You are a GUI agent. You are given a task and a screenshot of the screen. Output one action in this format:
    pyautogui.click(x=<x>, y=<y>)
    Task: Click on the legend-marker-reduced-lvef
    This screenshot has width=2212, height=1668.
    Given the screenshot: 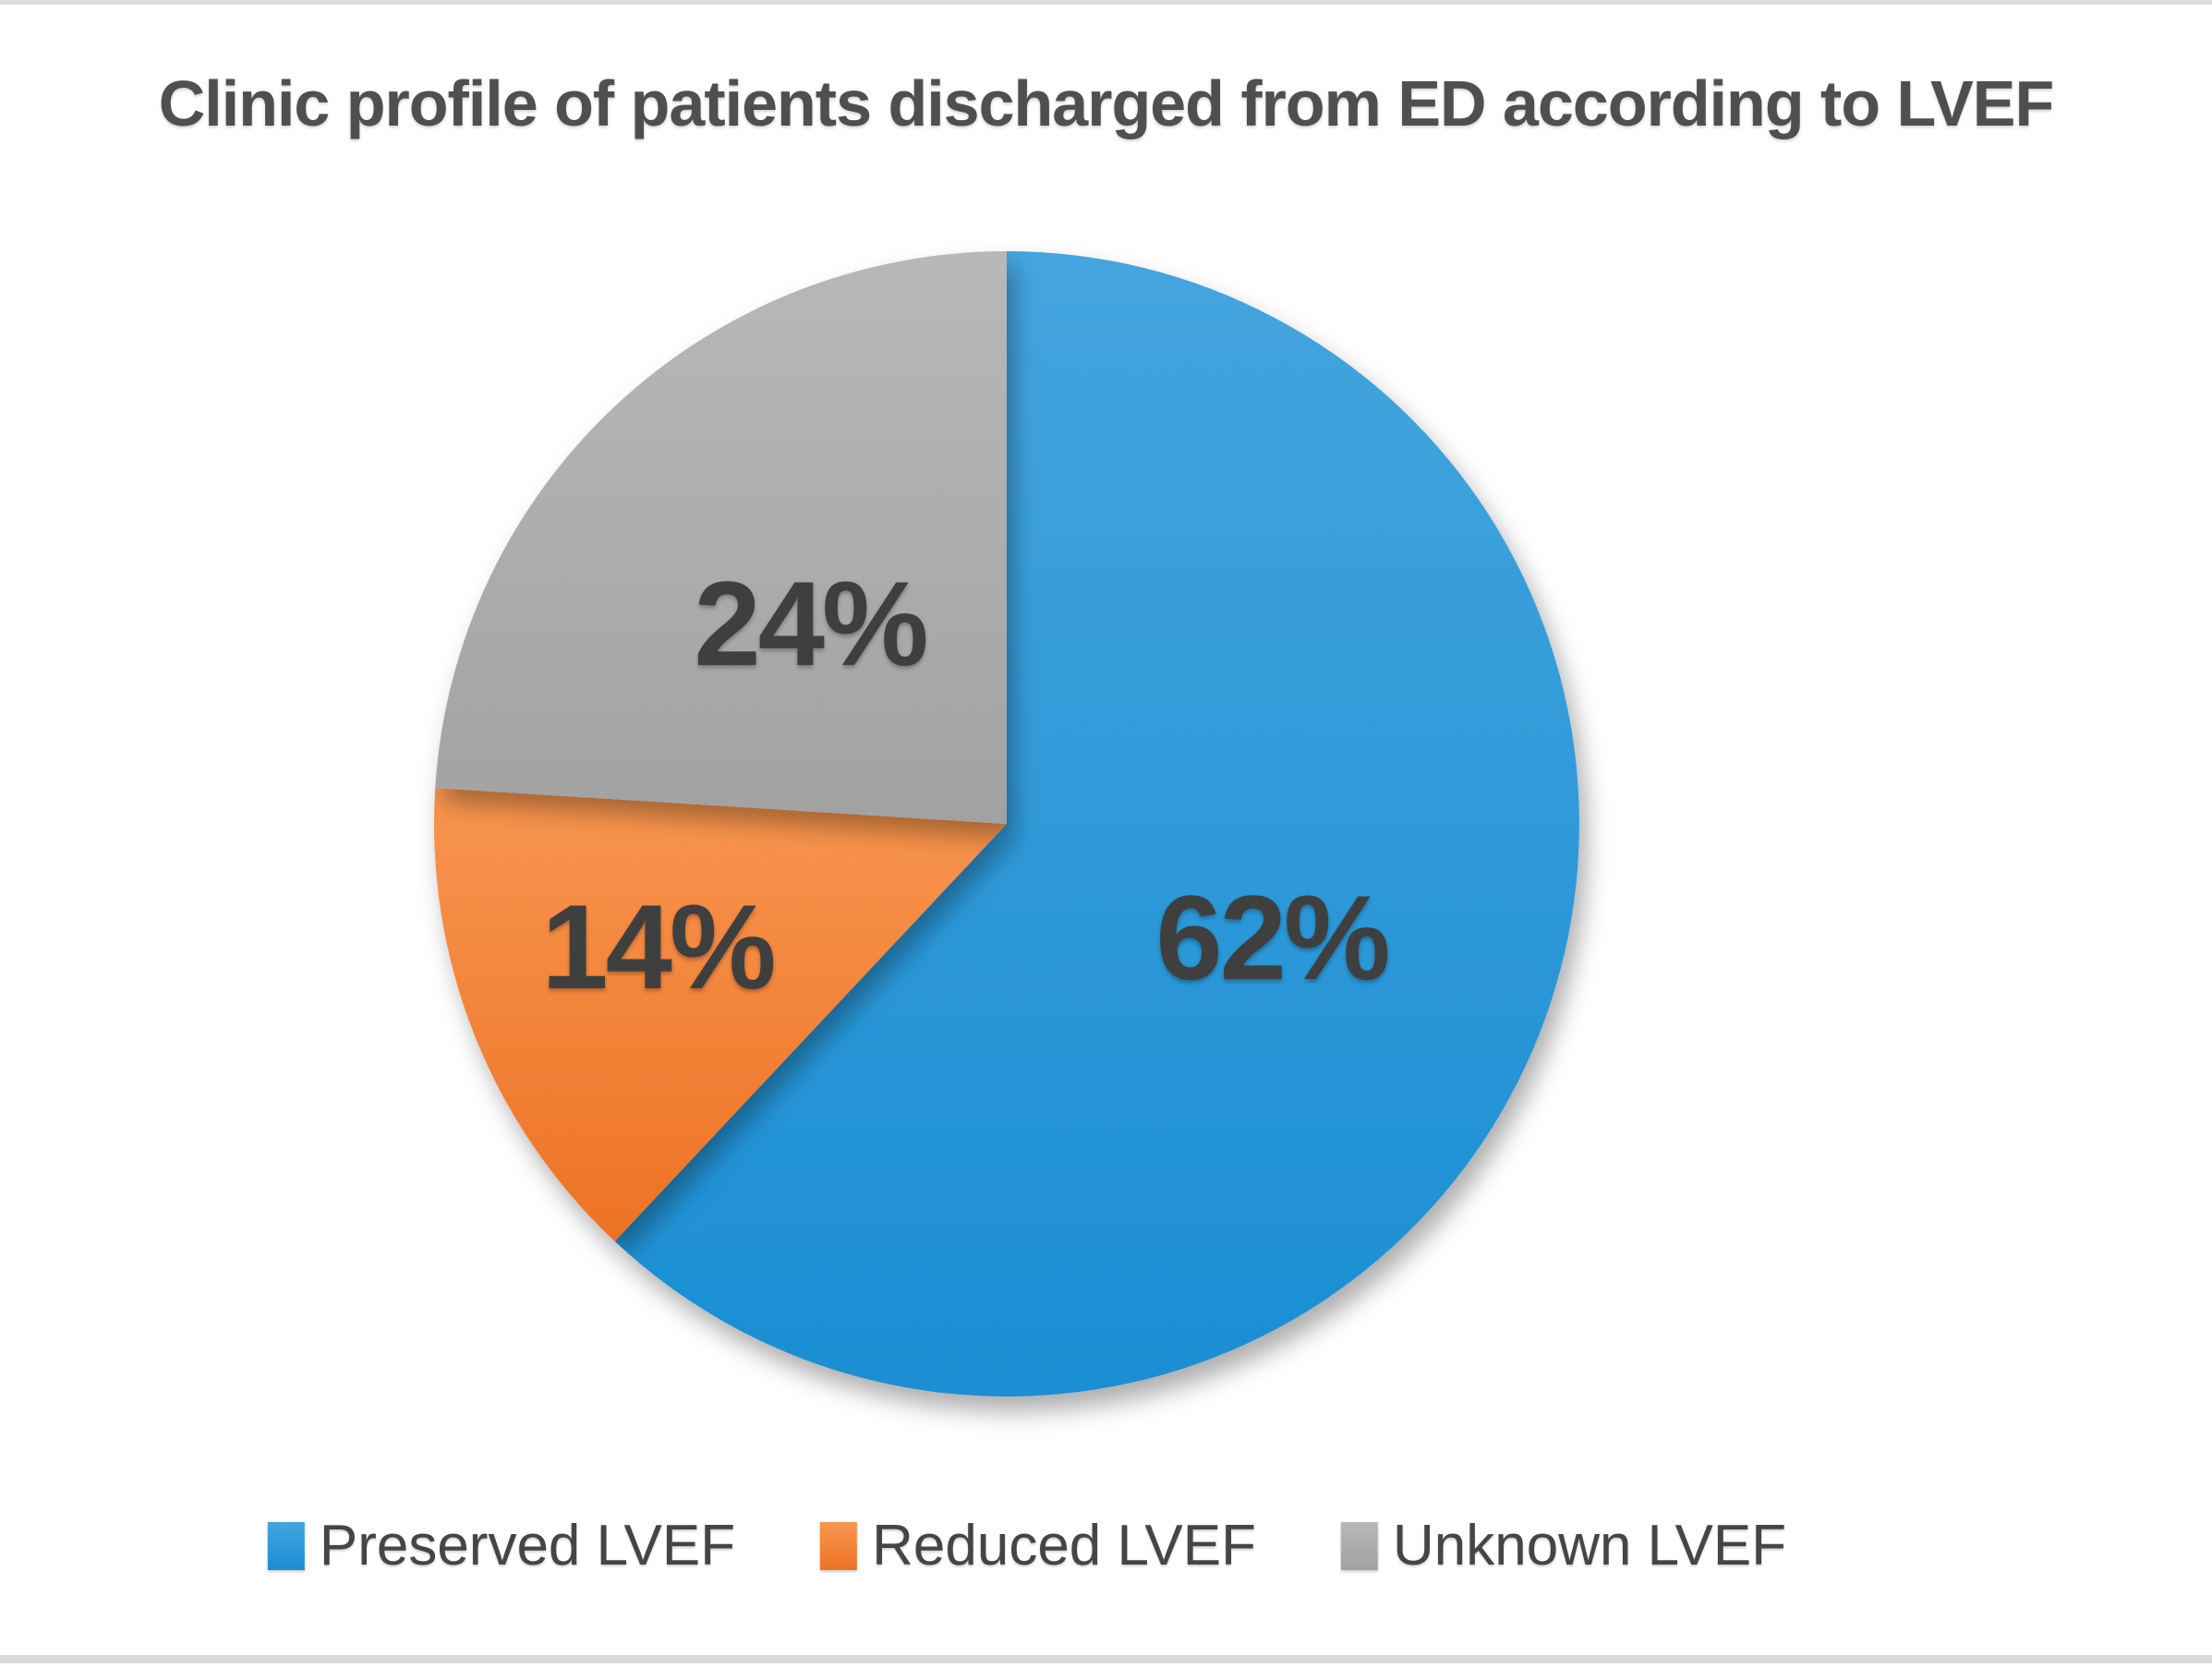 What is the action you would take?
    pyautogui.click(x=839, y=1545)
    